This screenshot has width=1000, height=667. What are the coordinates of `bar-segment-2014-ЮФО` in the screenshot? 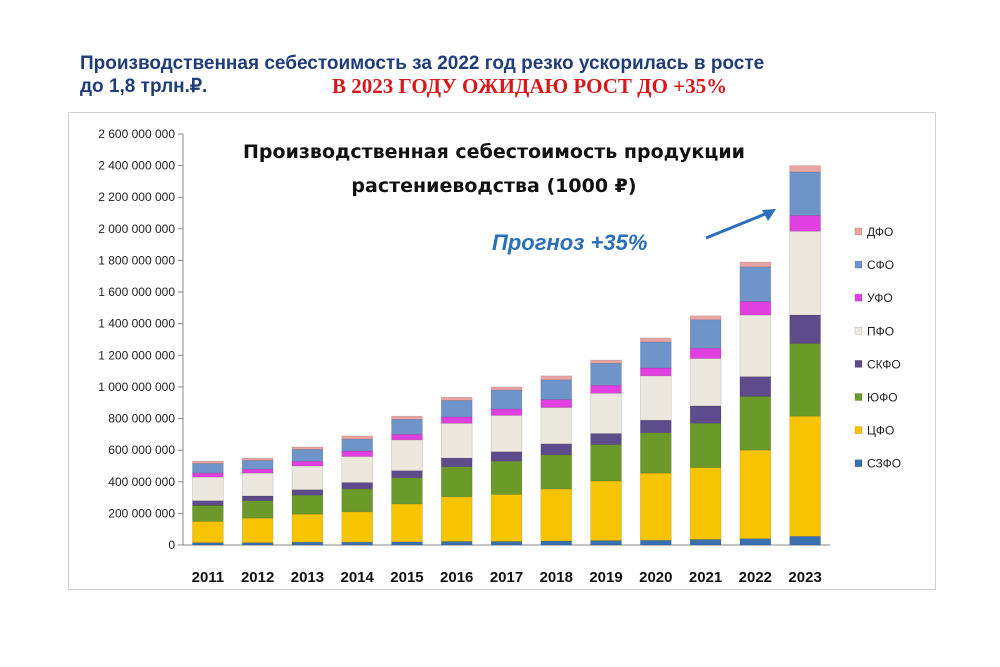 It's located at (357, 500).